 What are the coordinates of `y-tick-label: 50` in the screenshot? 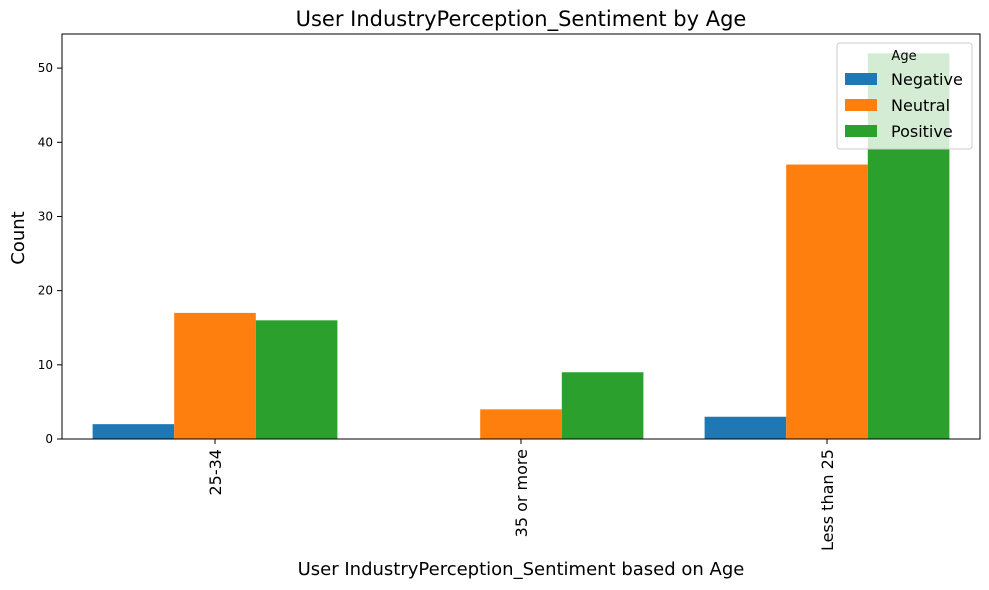 It's located at (45, 68).